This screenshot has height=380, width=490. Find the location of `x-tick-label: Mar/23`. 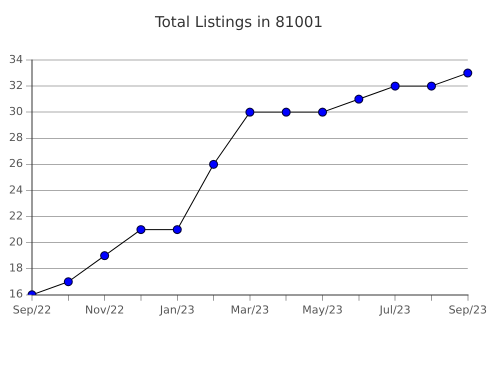

x-tick-label: Mar/23 is located at coordinates (250, 309).